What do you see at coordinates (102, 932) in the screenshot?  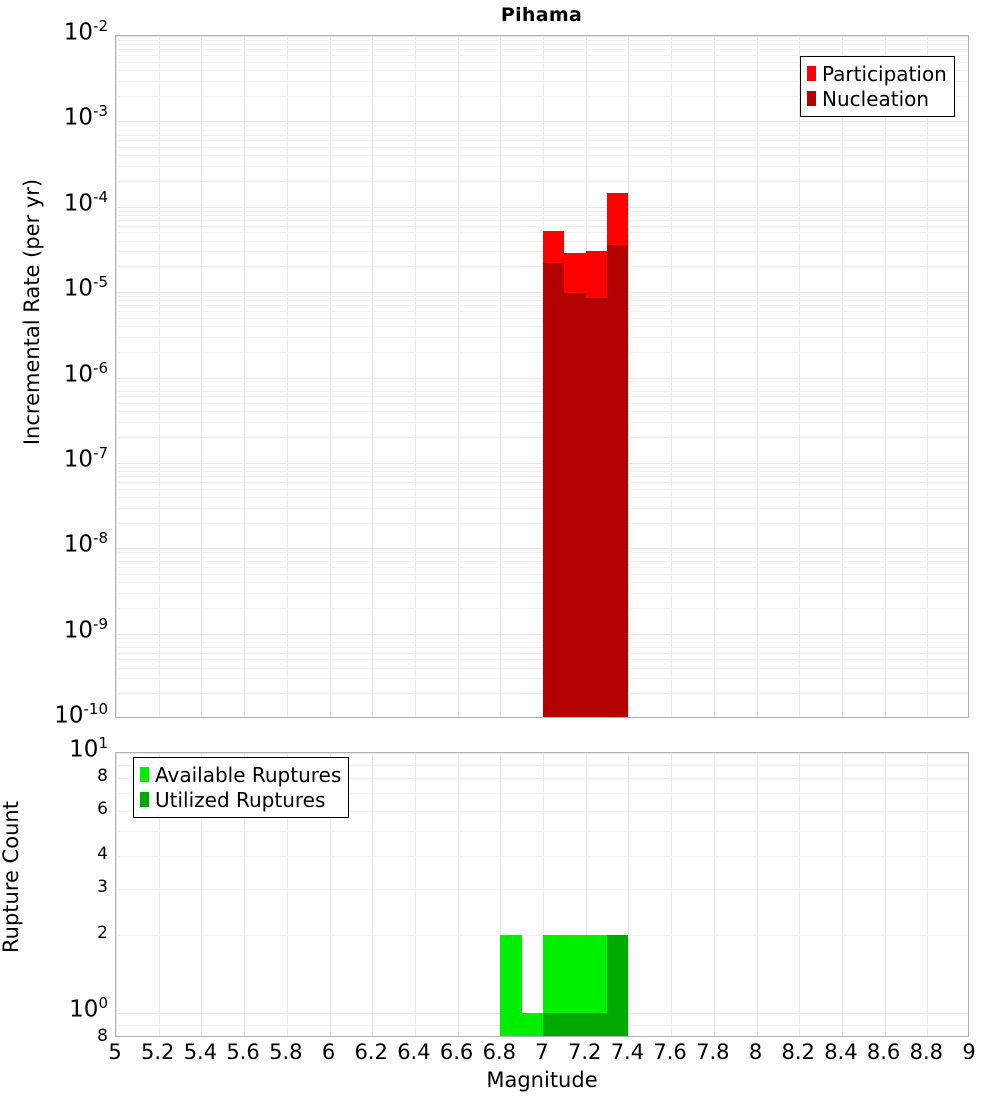 I see `y-tick-label: 2` at bounding box center [102, 932].